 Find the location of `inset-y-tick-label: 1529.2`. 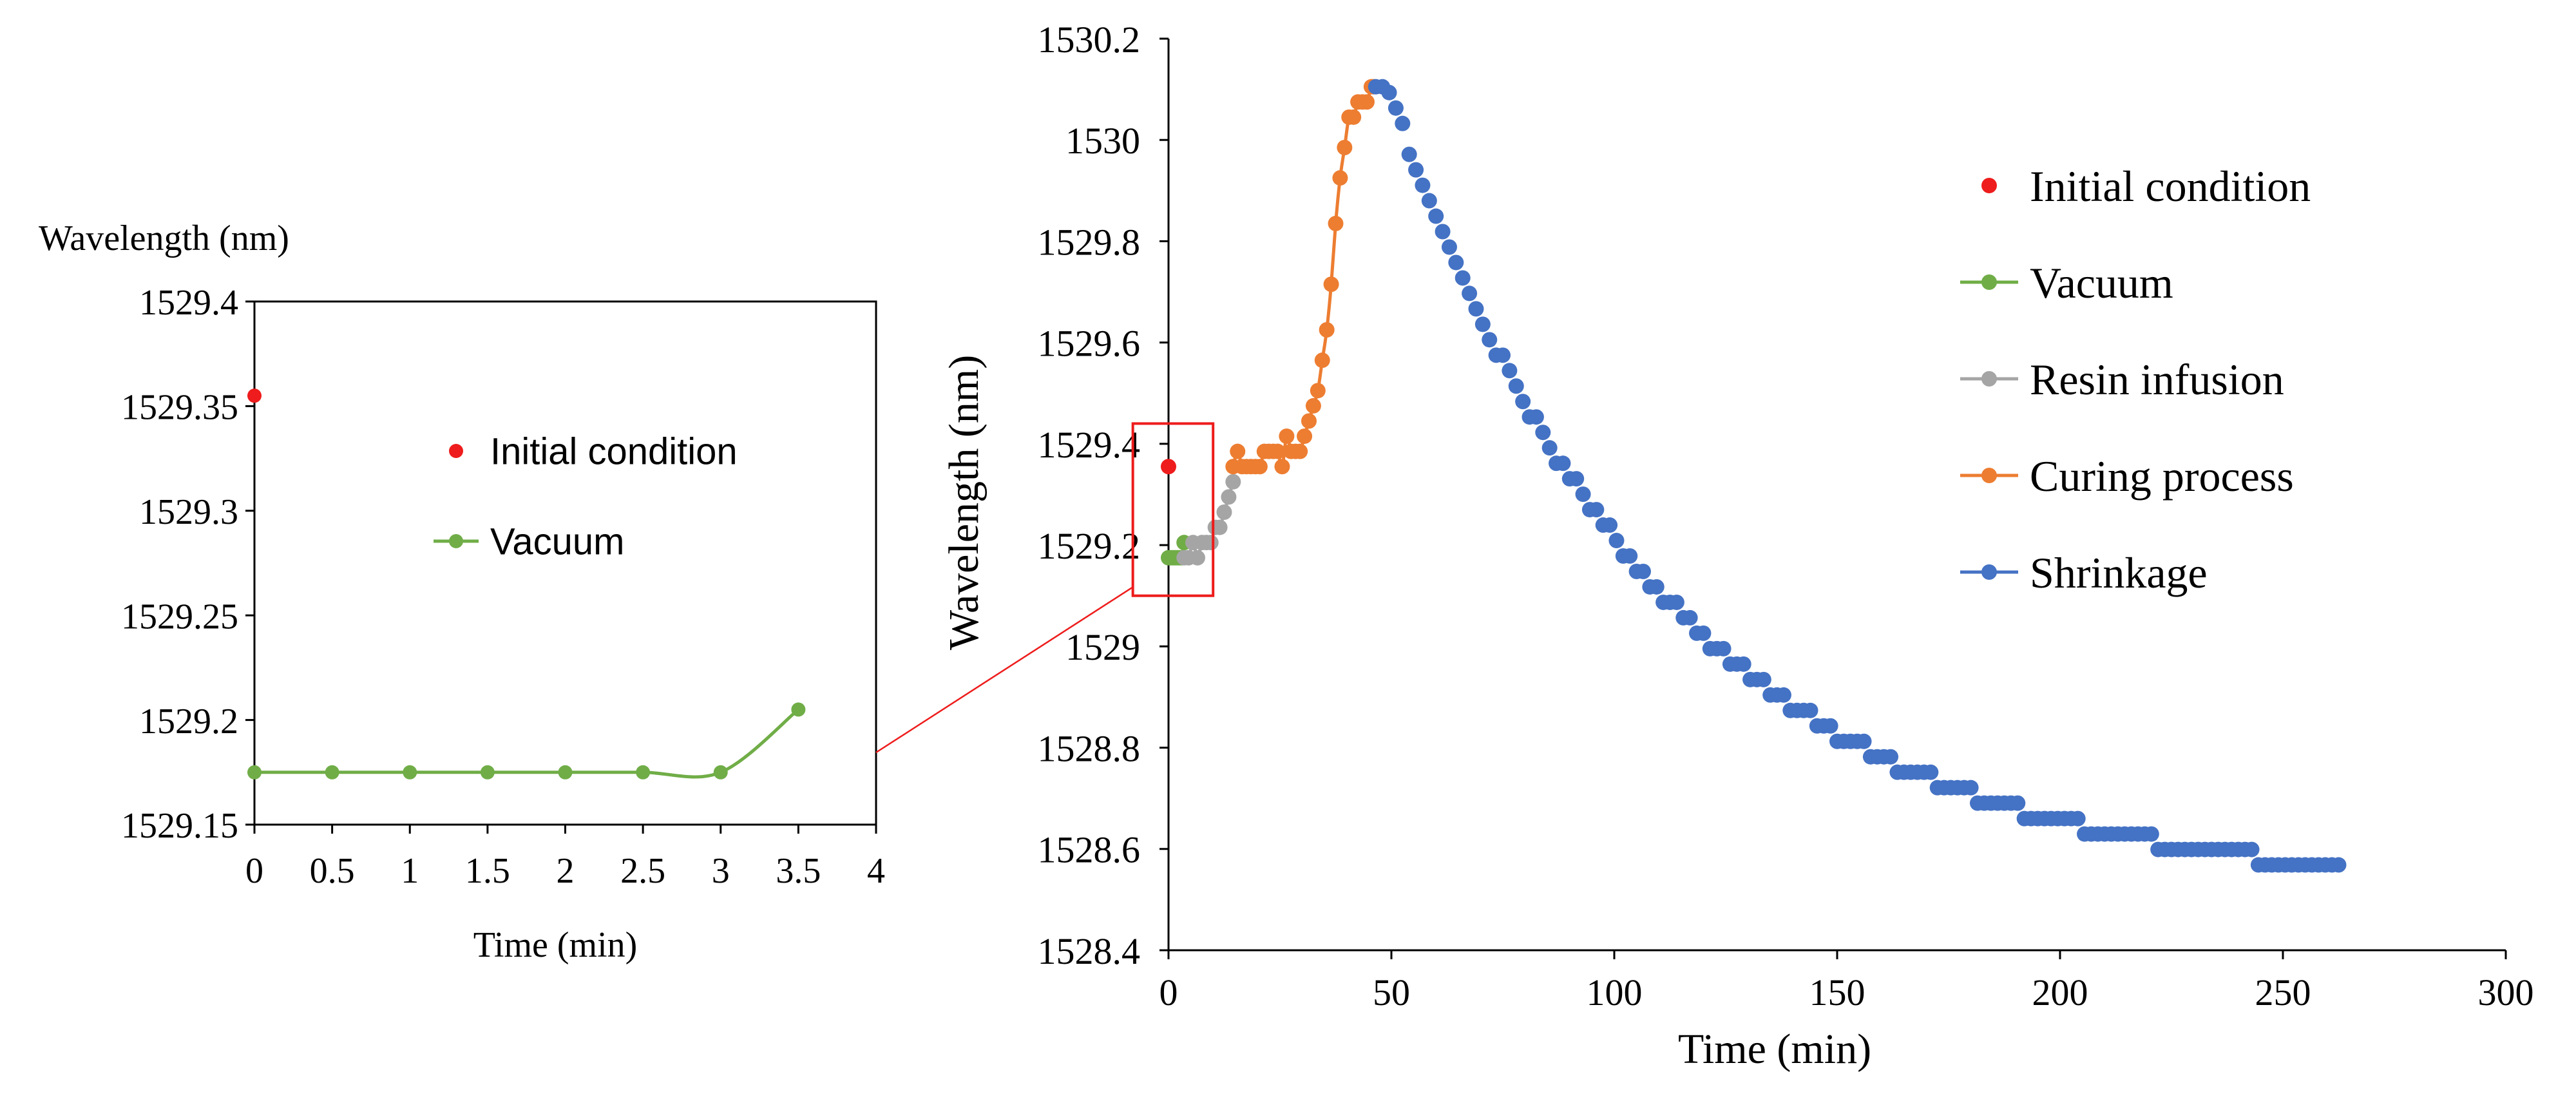

inset-y-tick-label: 1529.2 is located at coordinates (188, 722).